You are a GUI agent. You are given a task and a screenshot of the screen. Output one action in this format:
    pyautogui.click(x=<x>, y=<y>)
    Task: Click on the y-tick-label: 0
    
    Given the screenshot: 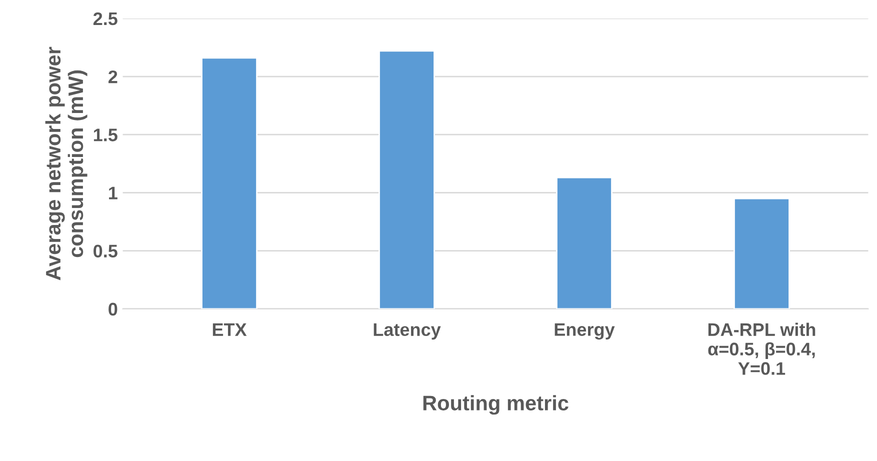 What is the action you would take?
    pyautogui.click(x=113, y=309)
    